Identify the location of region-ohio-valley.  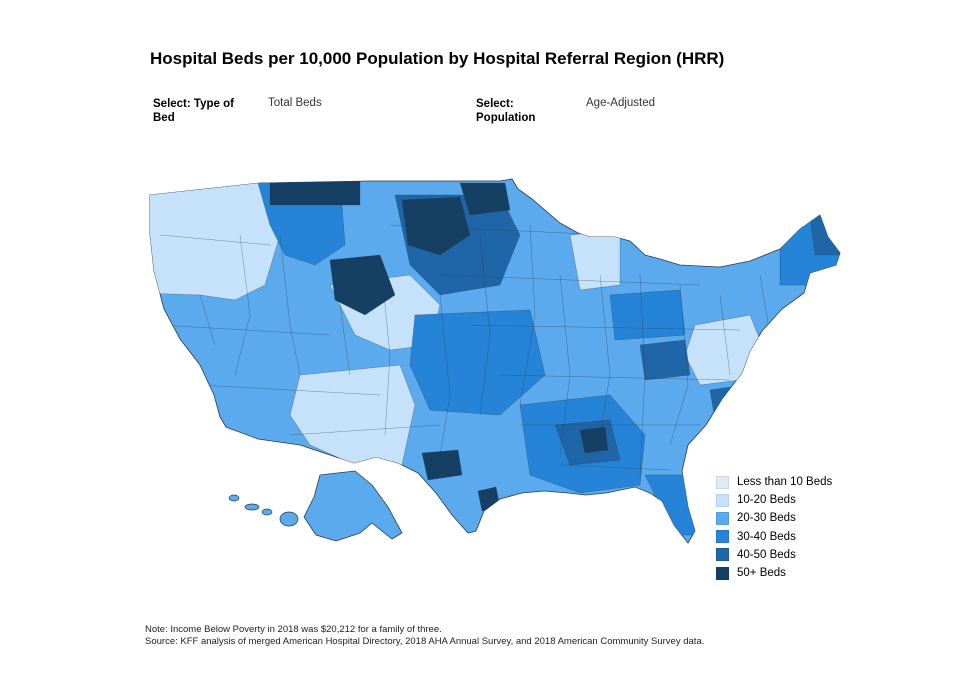
(647, 315).